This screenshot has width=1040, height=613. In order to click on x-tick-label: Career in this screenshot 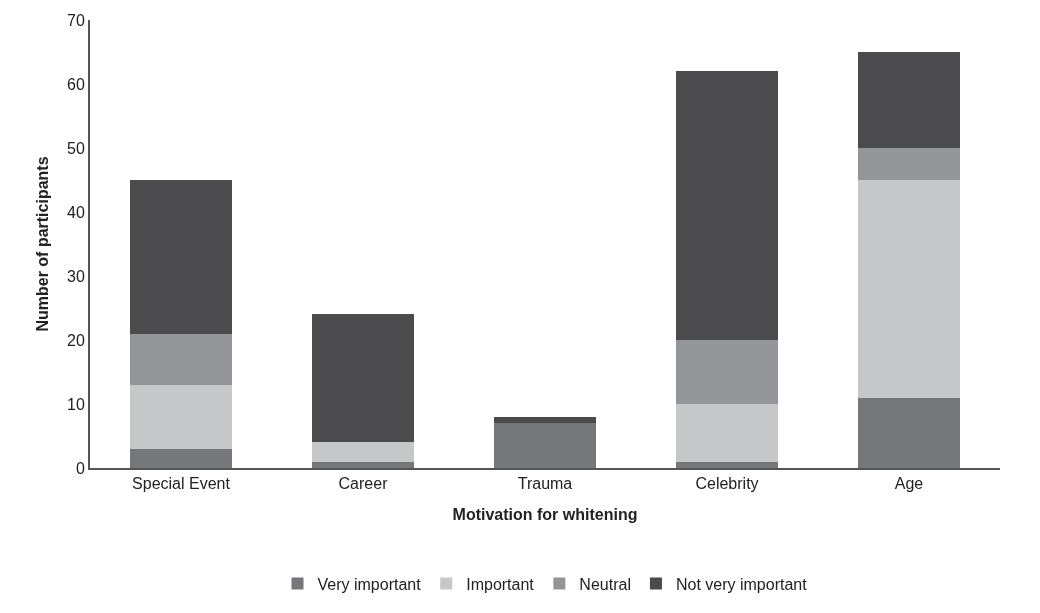, I will do `click(363, 484)`.